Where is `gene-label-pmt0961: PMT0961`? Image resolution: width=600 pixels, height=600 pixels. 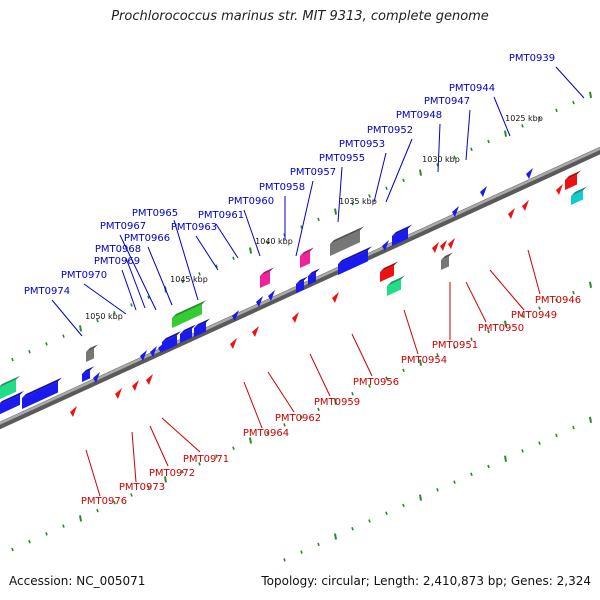
gene-label-pmt0961: PMT0961 is located at coordinates (221, 215).